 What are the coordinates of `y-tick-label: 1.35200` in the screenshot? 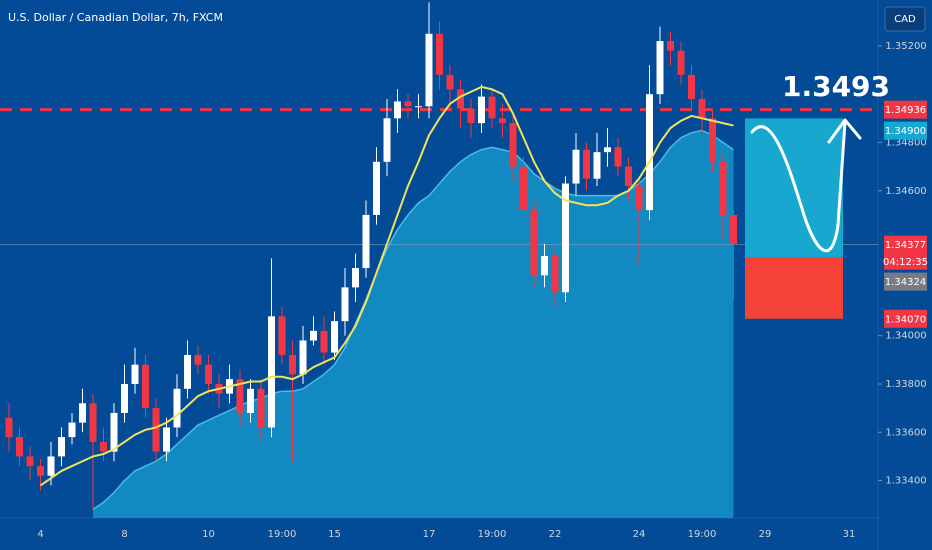 It's located at (905, 46).